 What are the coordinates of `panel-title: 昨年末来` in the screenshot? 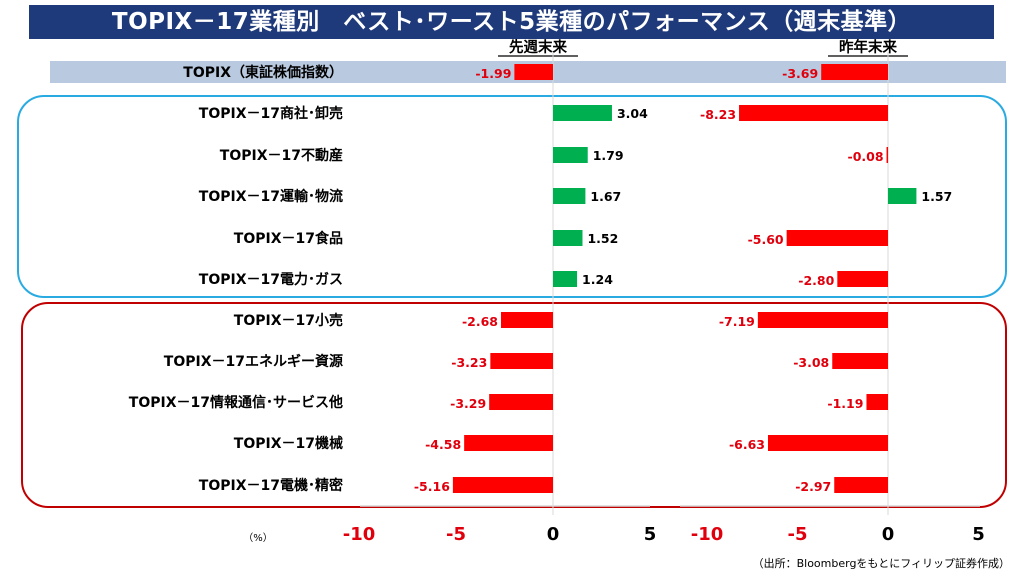 It's located at (868, 47).